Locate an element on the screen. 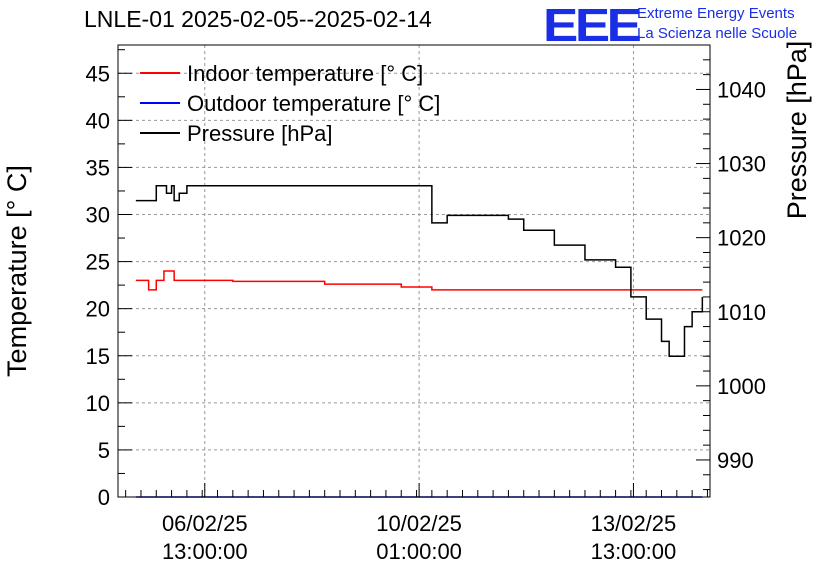  legend-label: Indoor temperature [° C] is located at coordinates (305, 73).